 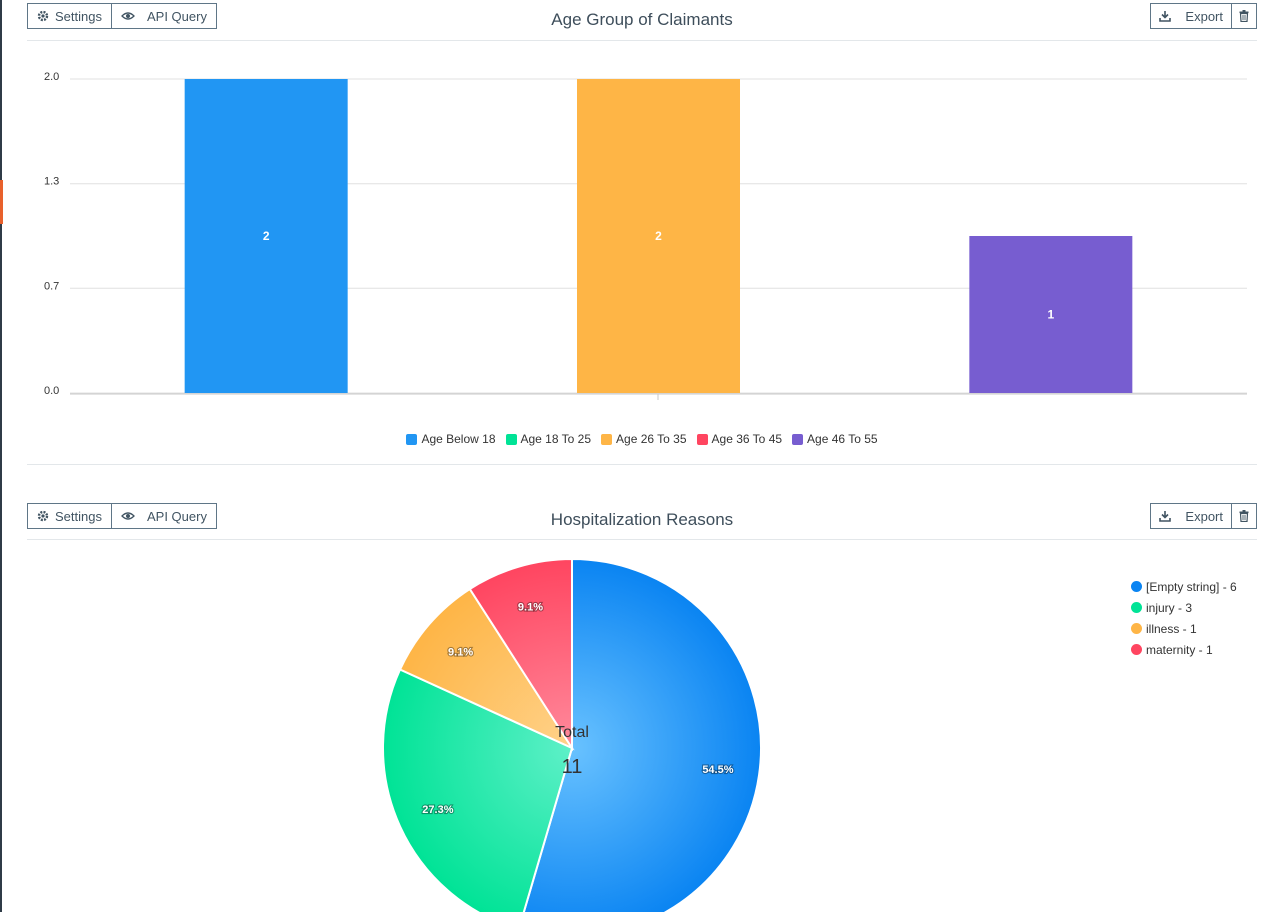 I want to click on legend-label: maternity - 1, so click(x=1179, y=649).